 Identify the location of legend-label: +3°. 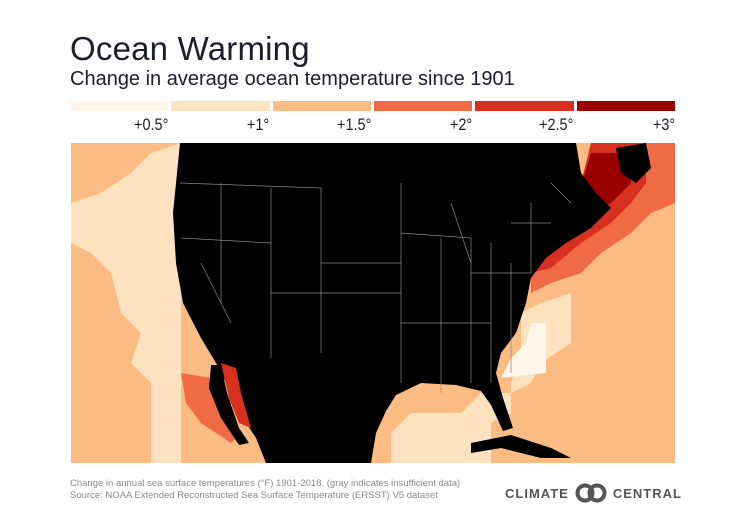
(663, 124).